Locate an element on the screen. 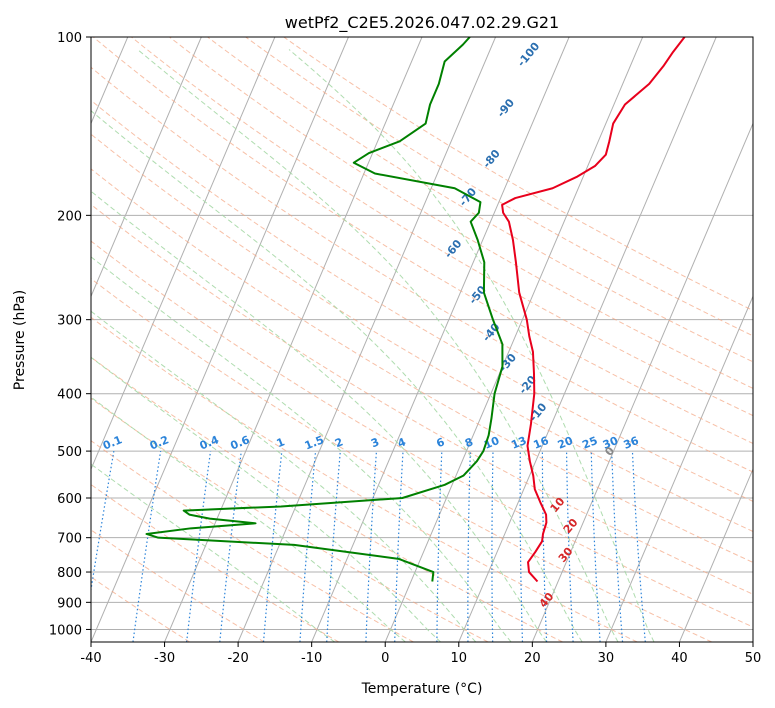 This screenshot has height=708, width=775. mixing-ratio-label: 25 is located at coordinates (589, 443).